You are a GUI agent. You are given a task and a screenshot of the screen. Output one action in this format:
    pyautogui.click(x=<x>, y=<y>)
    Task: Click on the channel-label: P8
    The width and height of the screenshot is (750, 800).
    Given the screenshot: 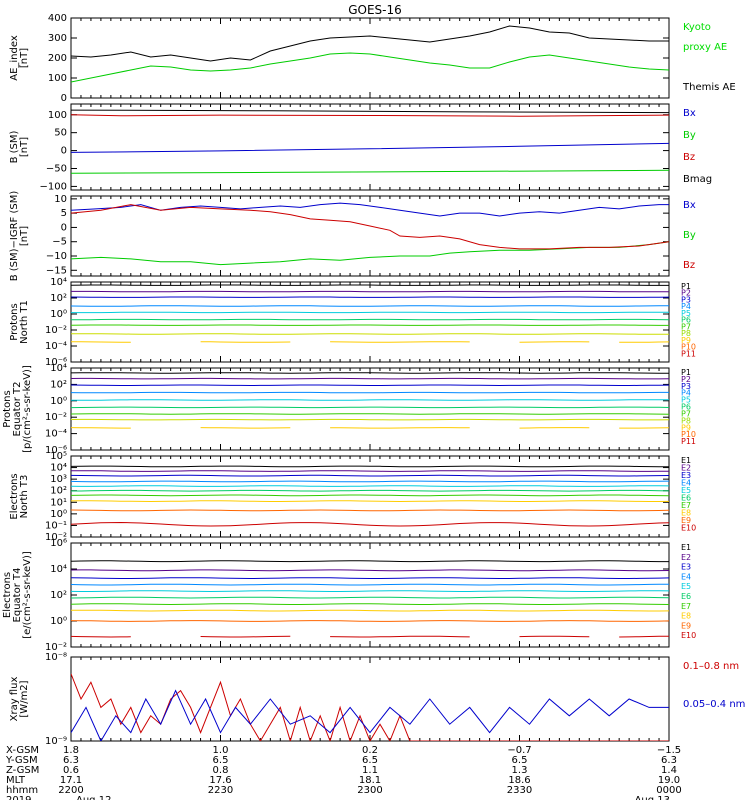 What is the action you would take?
    pyautogui.click(x=686, y=420)
    